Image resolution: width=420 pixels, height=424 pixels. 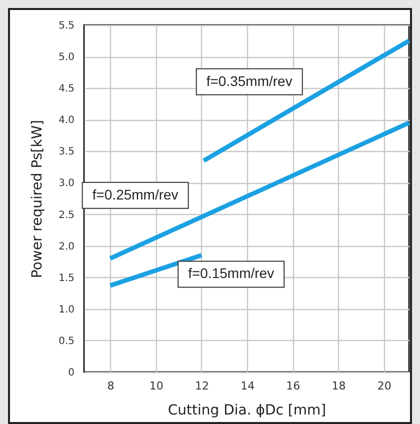 What do you see at coordinates (66, 246) in the screenshot?
I see `y-tick-label: 2.0` at bounding box center [66, 246].